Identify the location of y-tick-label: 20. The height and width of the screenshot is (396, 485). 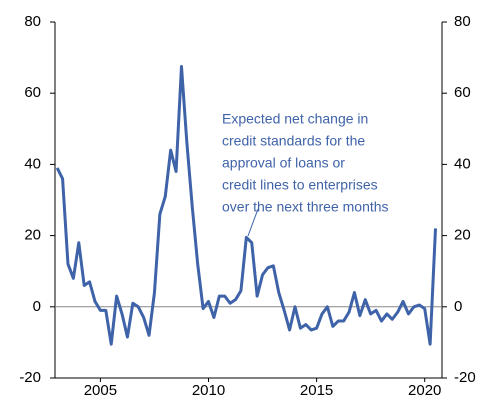
(32, 235).